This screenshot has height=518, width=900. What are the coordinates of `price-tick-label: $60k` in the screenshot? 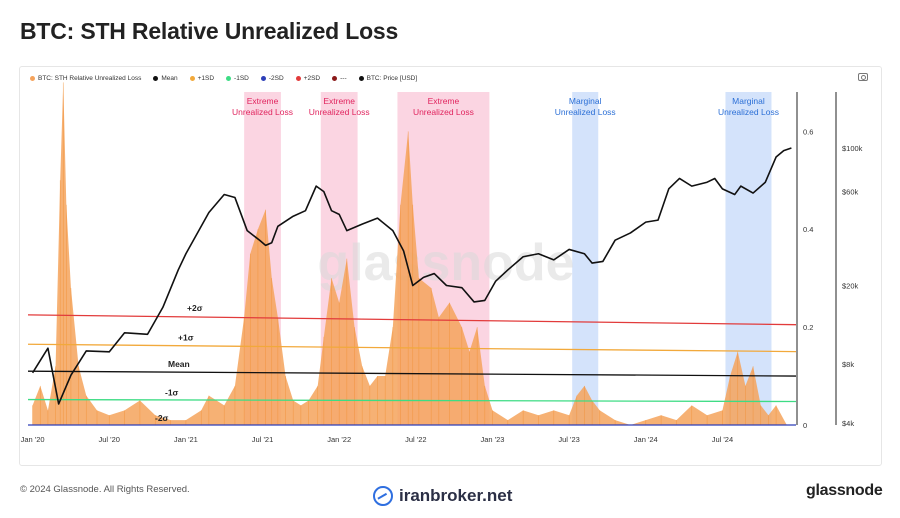 It's located at (850, 192).